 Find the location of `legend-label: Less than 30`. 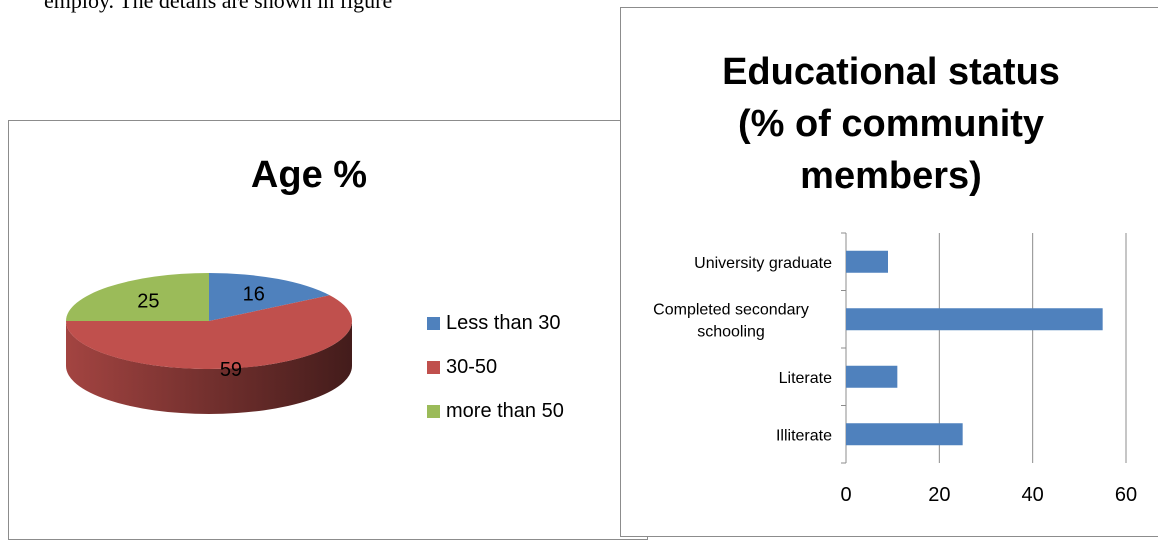

legend-label: Less than 30 is located at coordinates (503, 322).